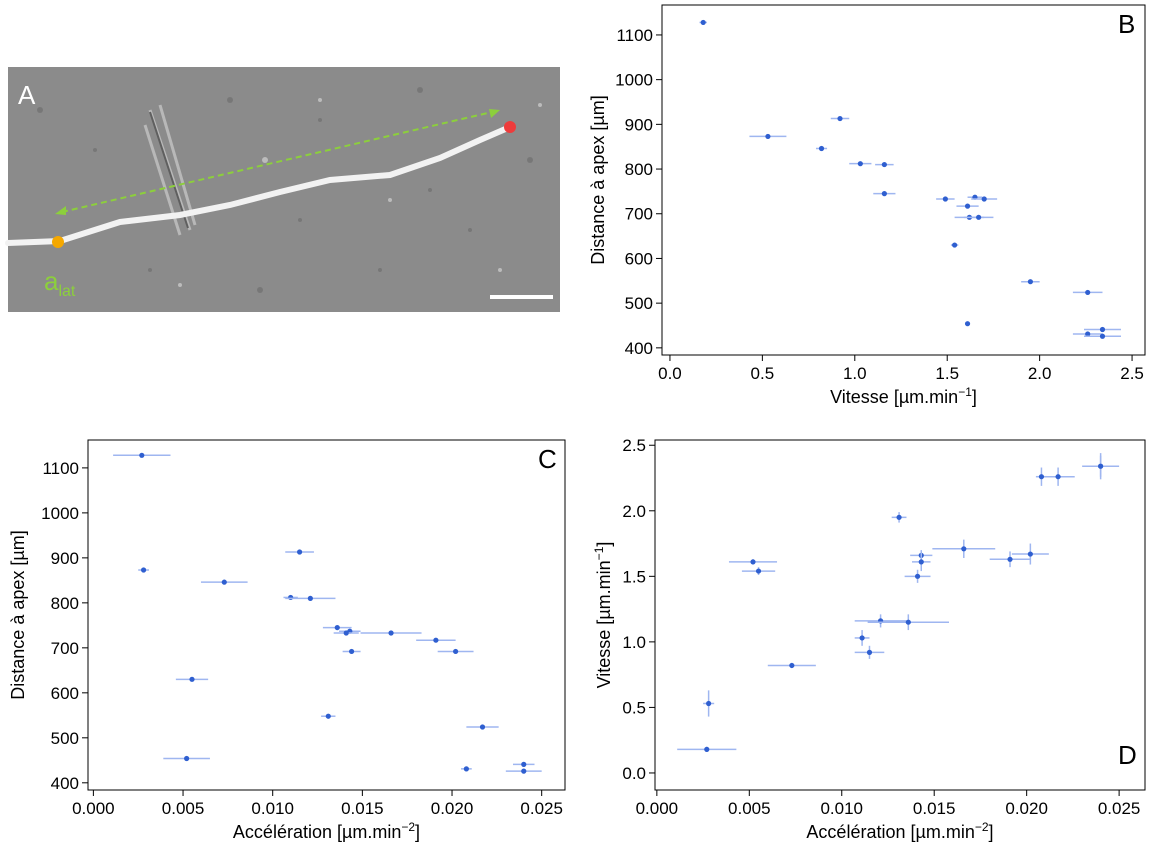 The image size is (1153, 845). I want to click on y-tick-label: 0.0, so click(634, 773).